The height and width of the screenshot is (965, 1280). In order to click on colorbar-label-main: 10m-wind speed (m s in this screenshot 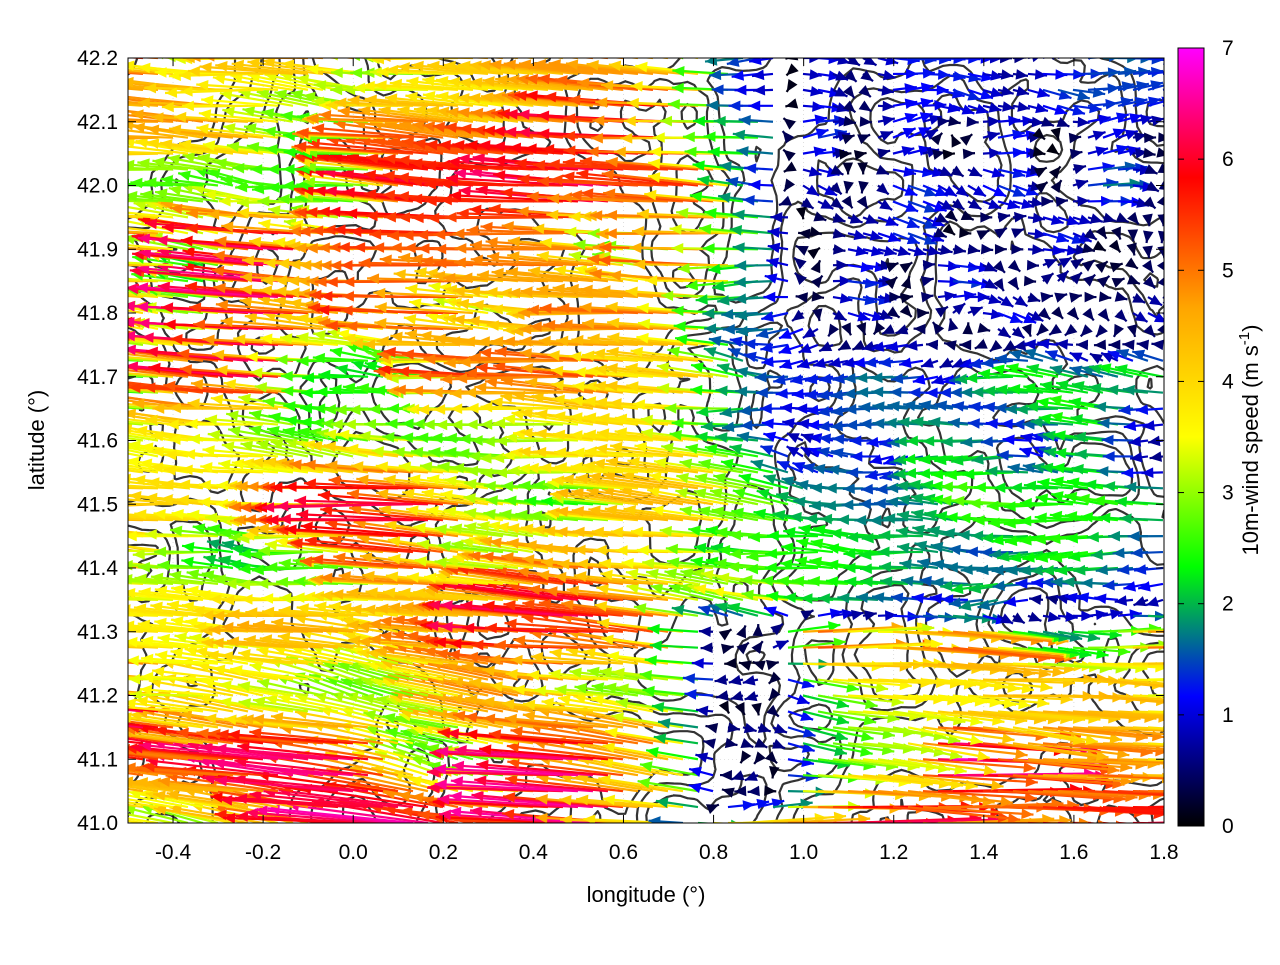, I will do `click(1250, 450)`.